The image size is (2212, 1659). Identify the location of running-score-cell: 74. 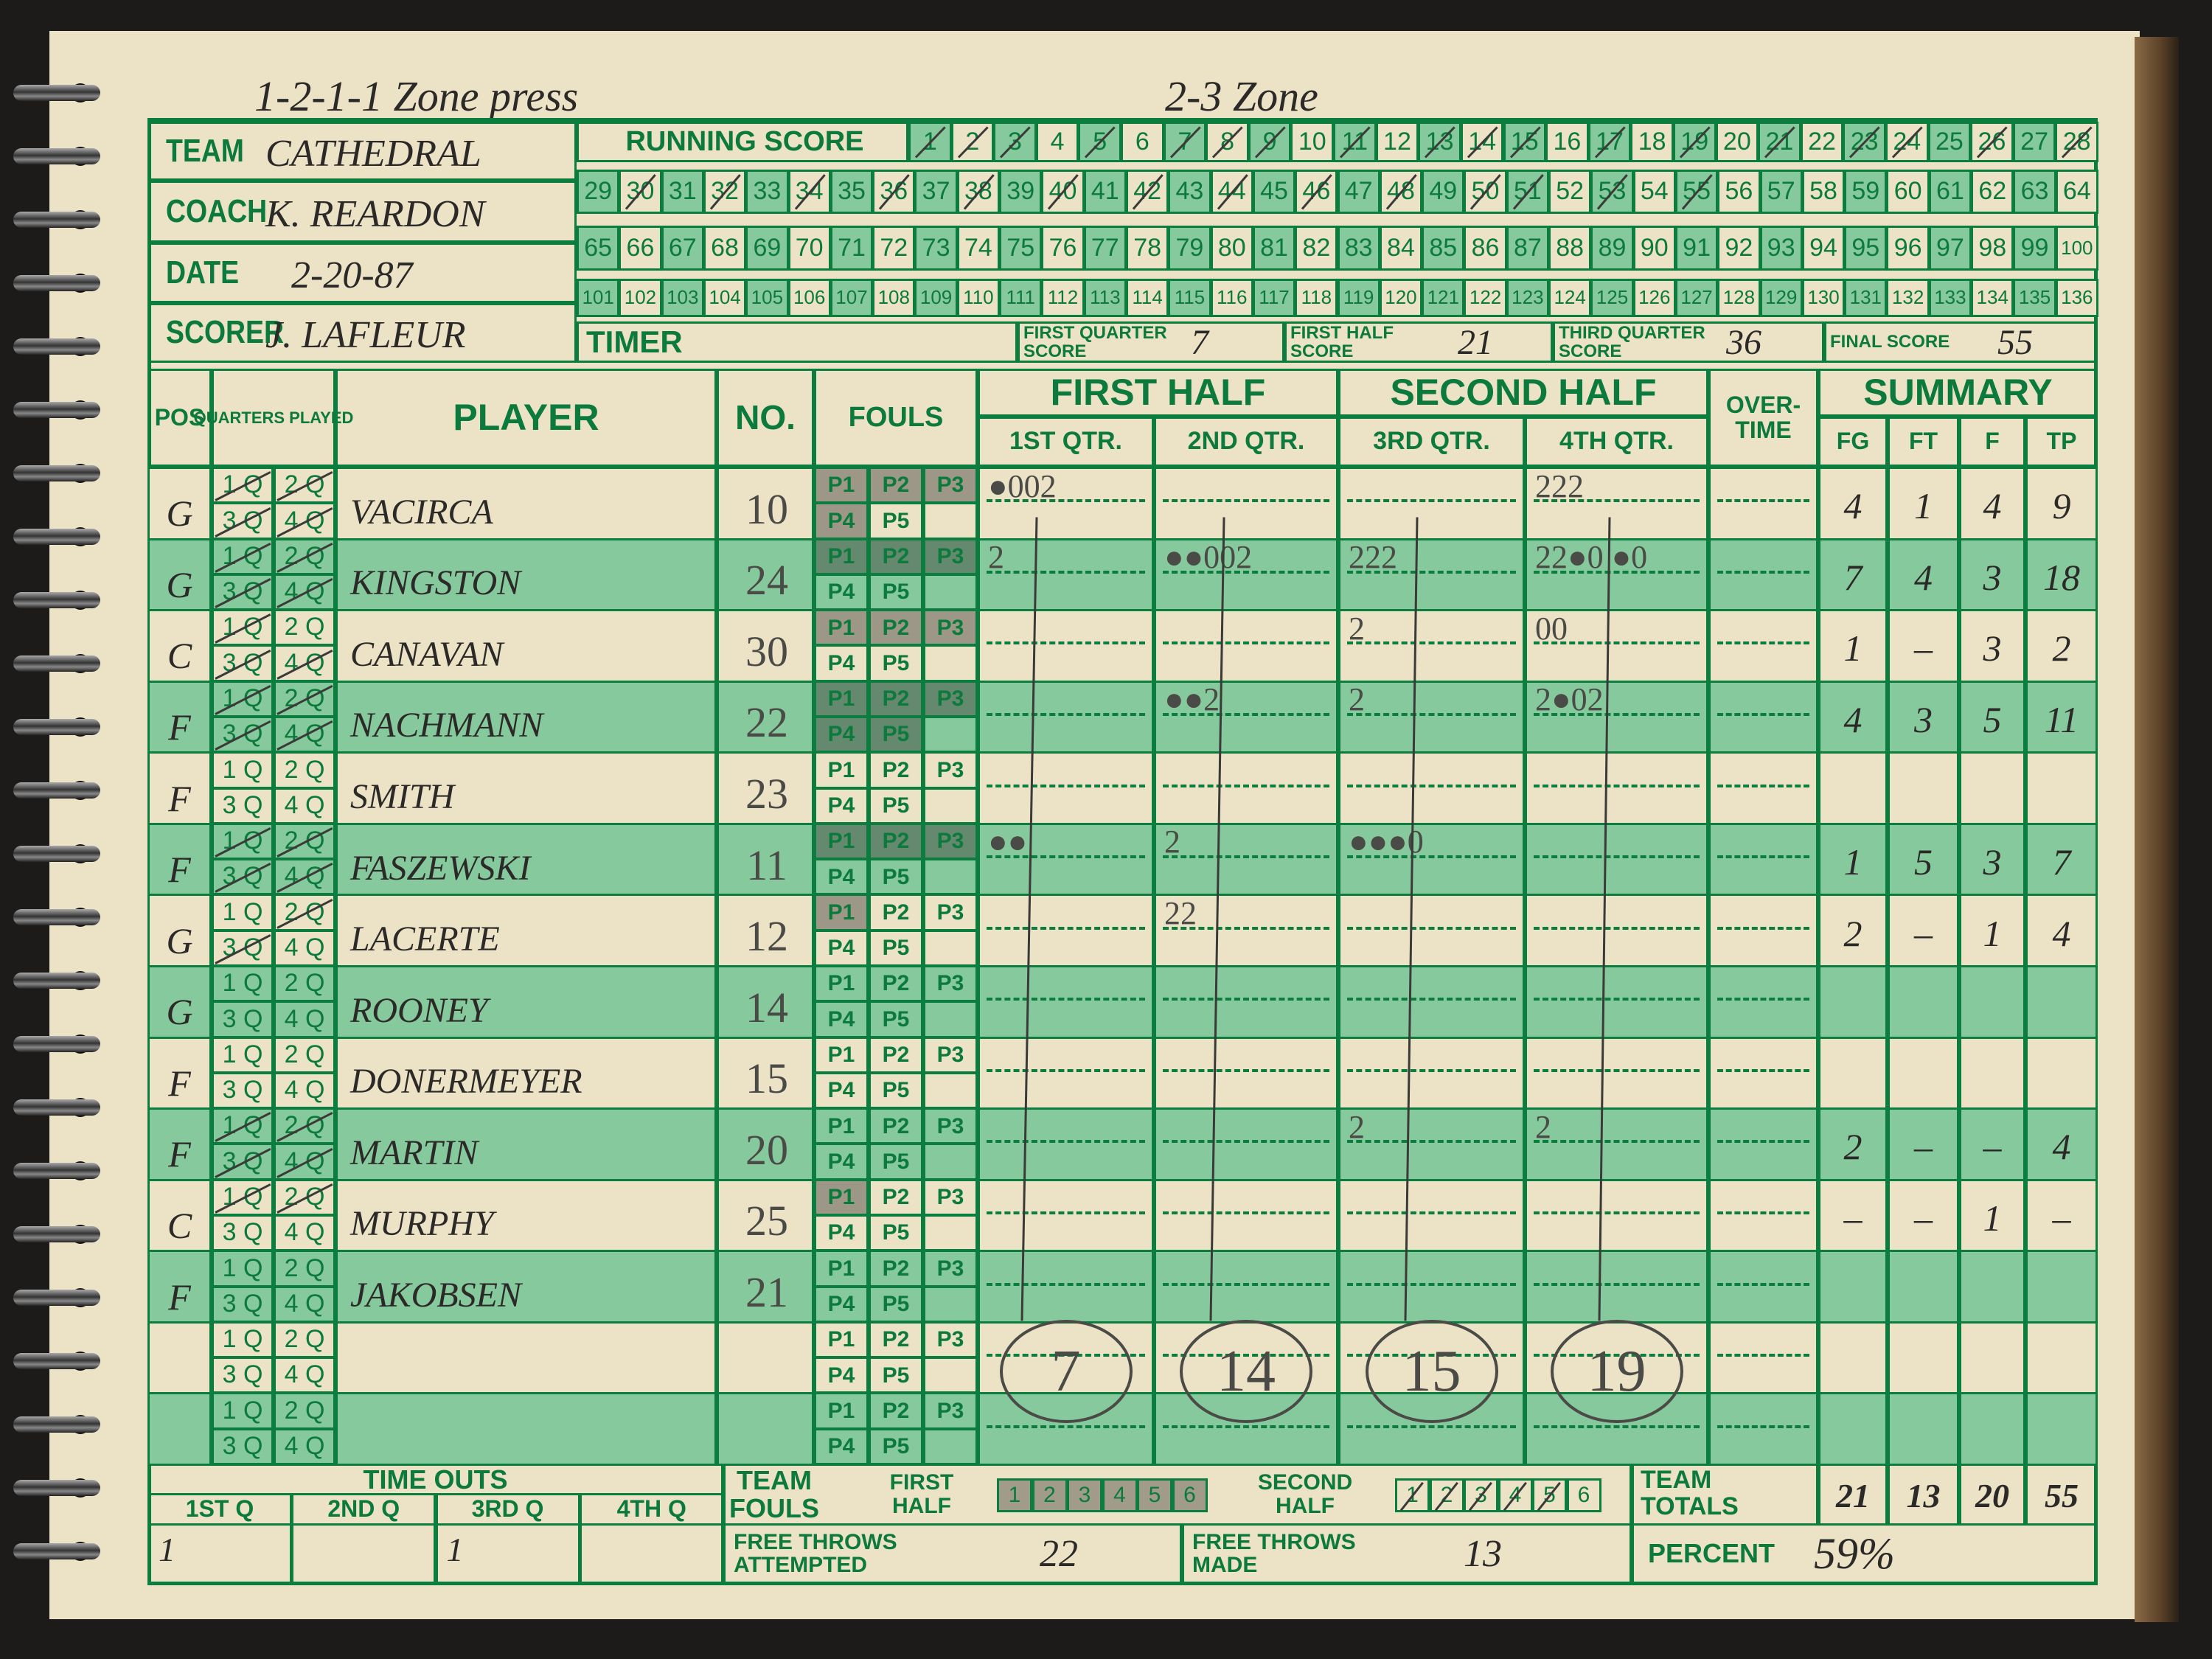
(978, 248).